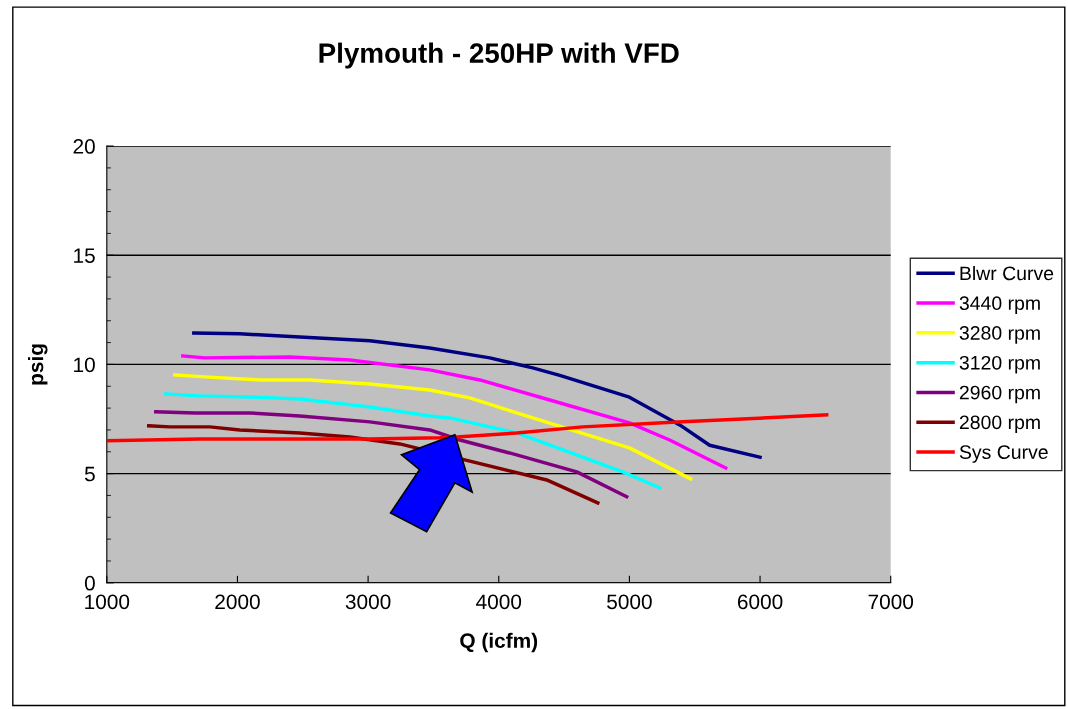 The image size is (1068, 709). What do you see at coordinates (1007, 273) in the screenshot?
I see `legend-label: Blwr Curve` at bounding box center [1007, 273].